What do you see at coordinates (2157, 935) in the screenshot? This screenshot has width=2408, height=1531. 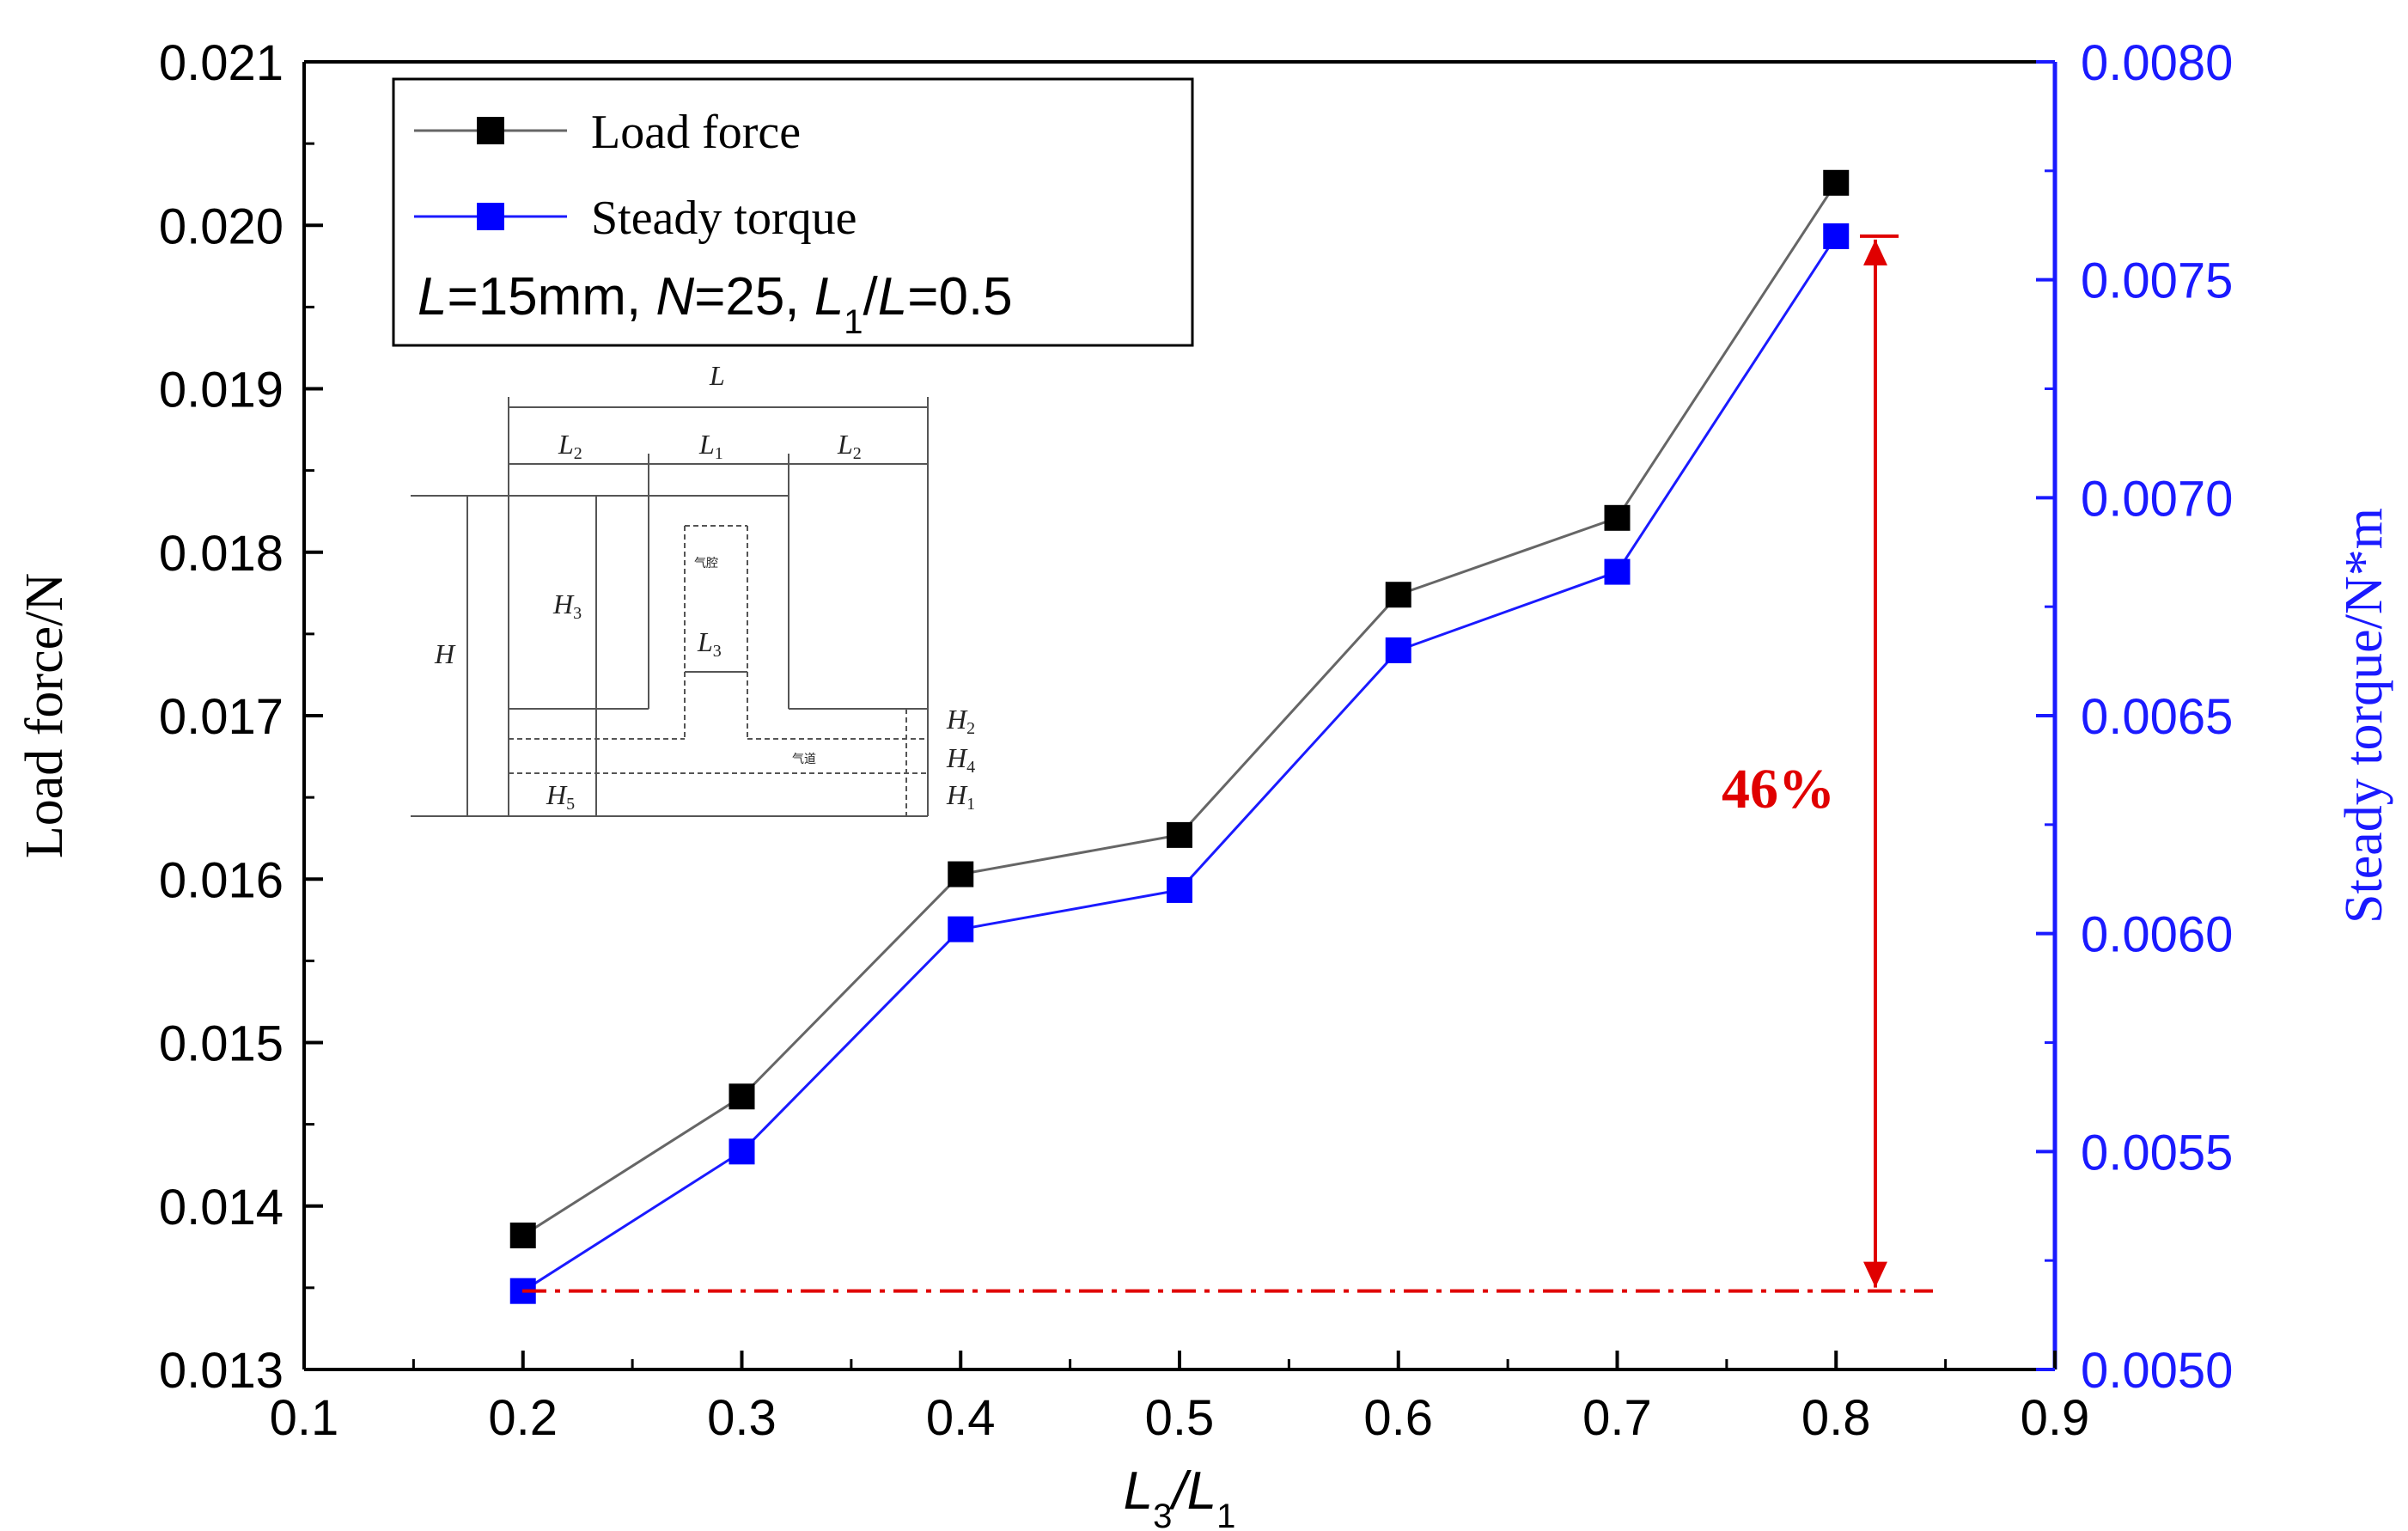 I see `y2-tick-label: 0.0060` at bounding box center [2157, 935].